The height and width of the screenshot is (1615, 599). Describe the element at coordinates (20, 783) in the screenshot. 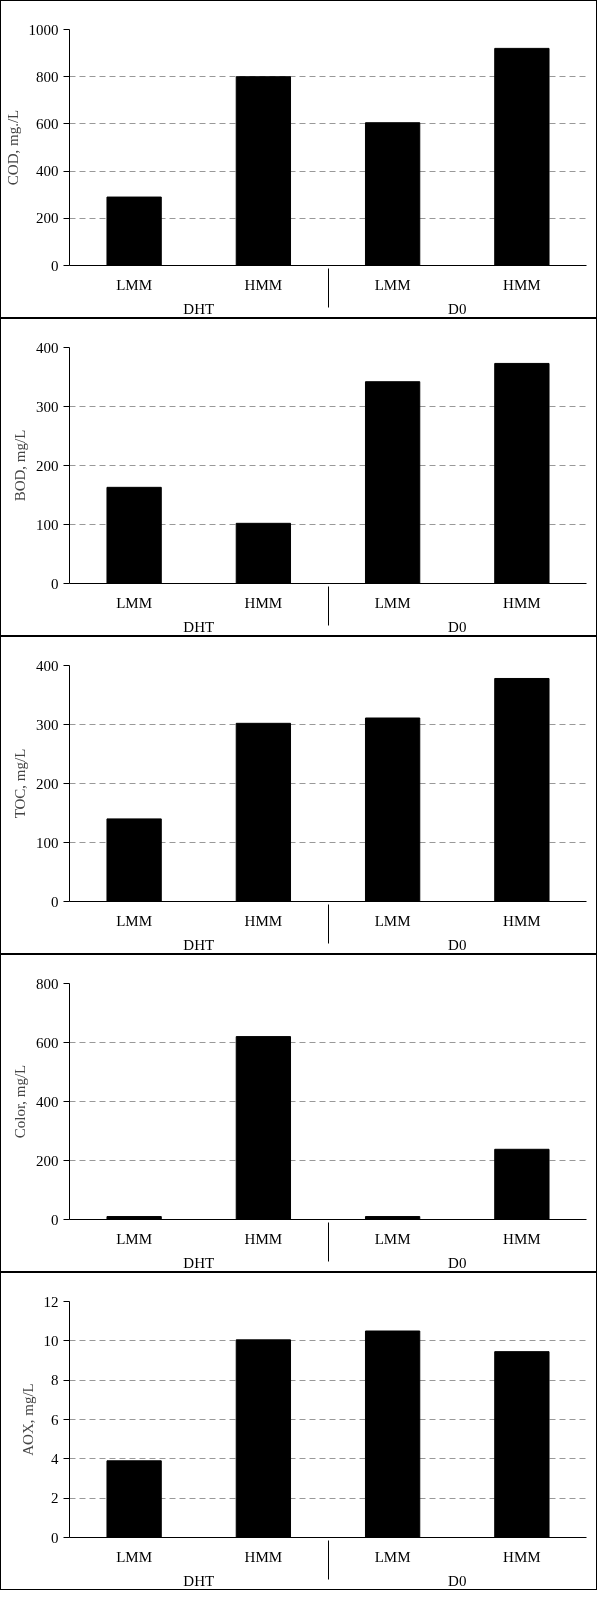

I see `y-axis-title: TOC, mg/L` at that location.